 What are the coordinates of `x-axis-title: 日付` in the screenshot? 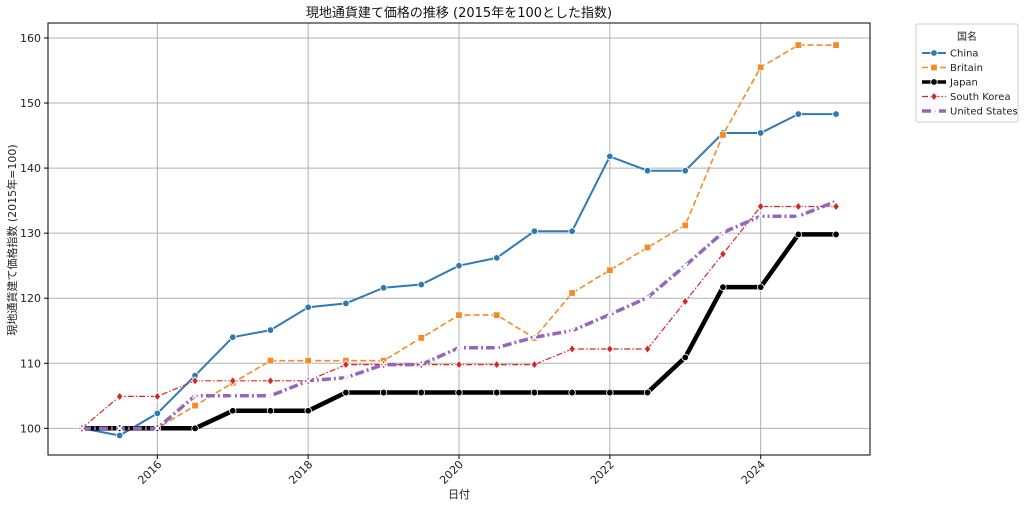 It's located at (459, 494).